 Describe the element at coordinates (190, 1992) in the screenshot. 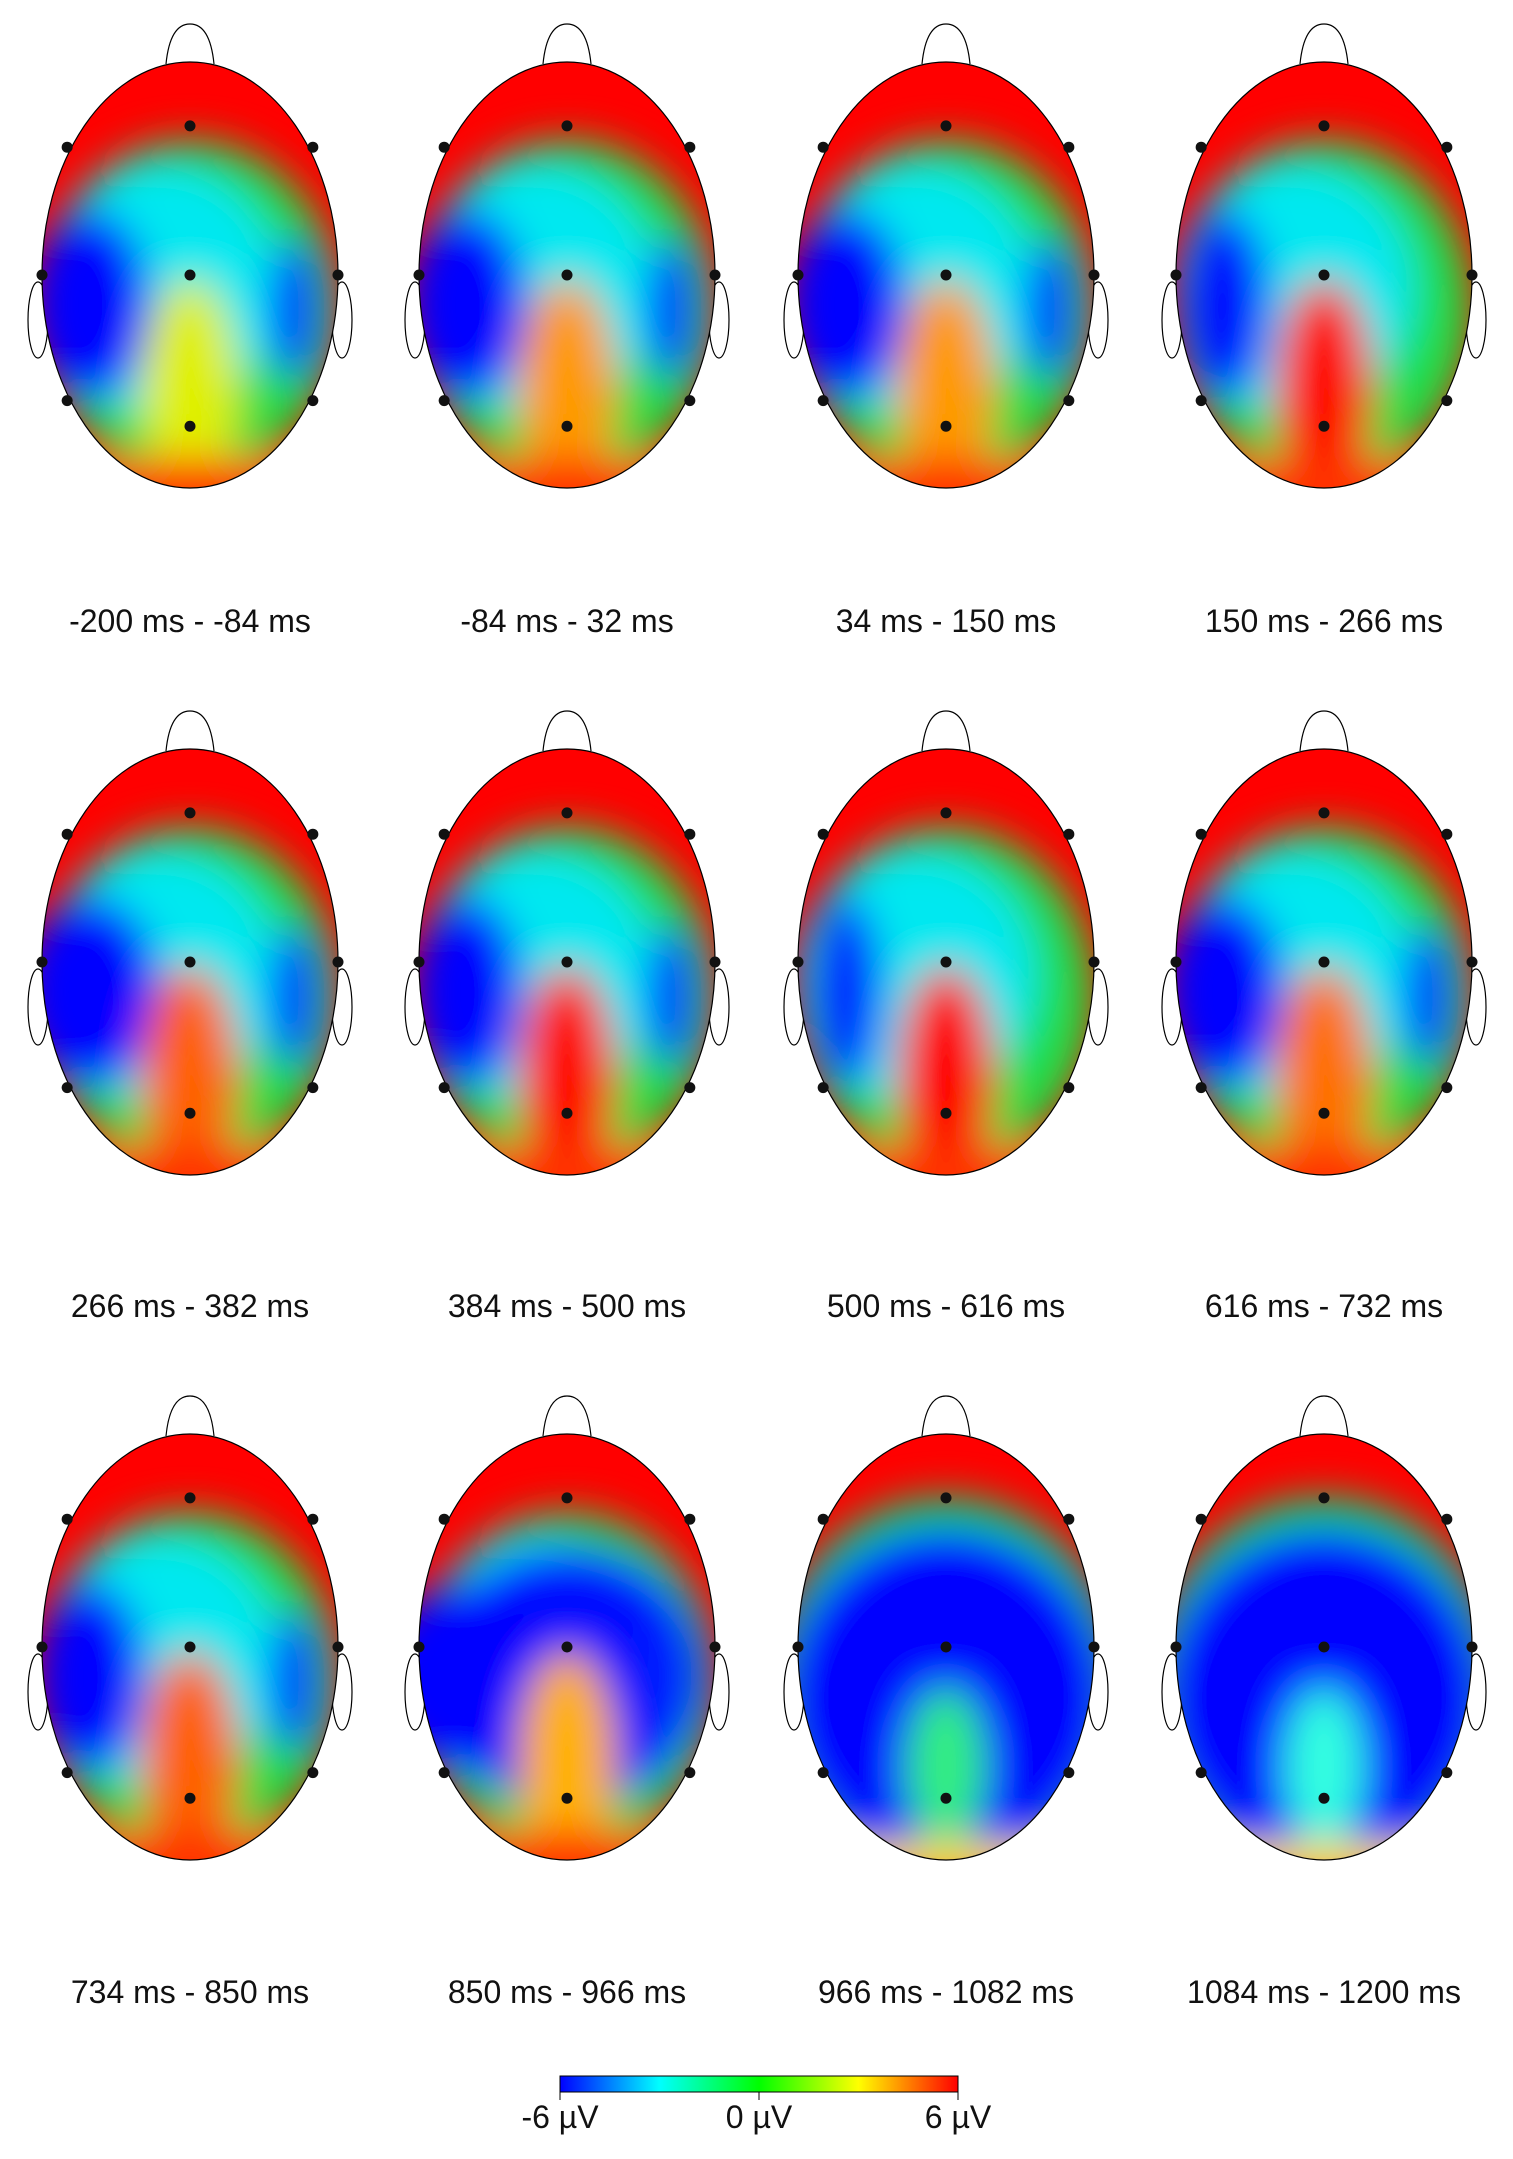

I see `panel-label: 734 ms - 850 ms` at that location.